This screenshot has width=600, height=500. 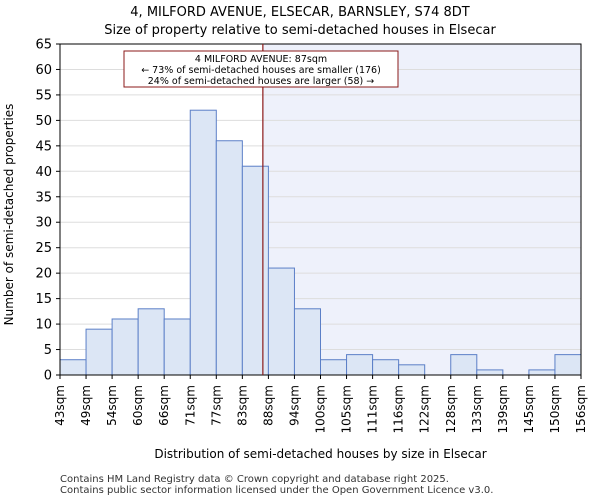 What do you see at coordinates (347, 409) in the screenshot?
I see `x-tick-label: 105sqm` at bounding box center [347, 409].